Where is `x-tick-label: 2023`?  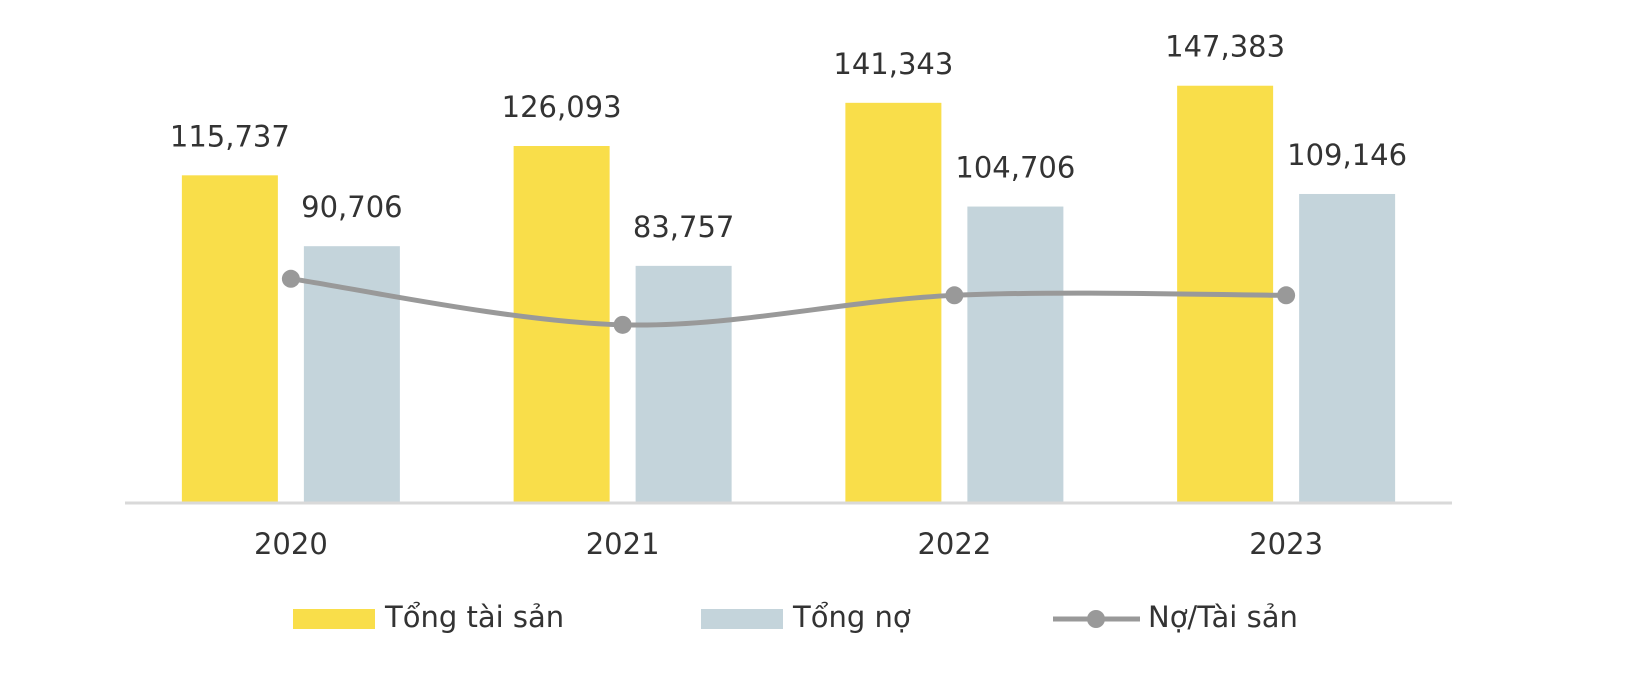 x-tick-label: 2023 is located at coordinates (1286, 544).